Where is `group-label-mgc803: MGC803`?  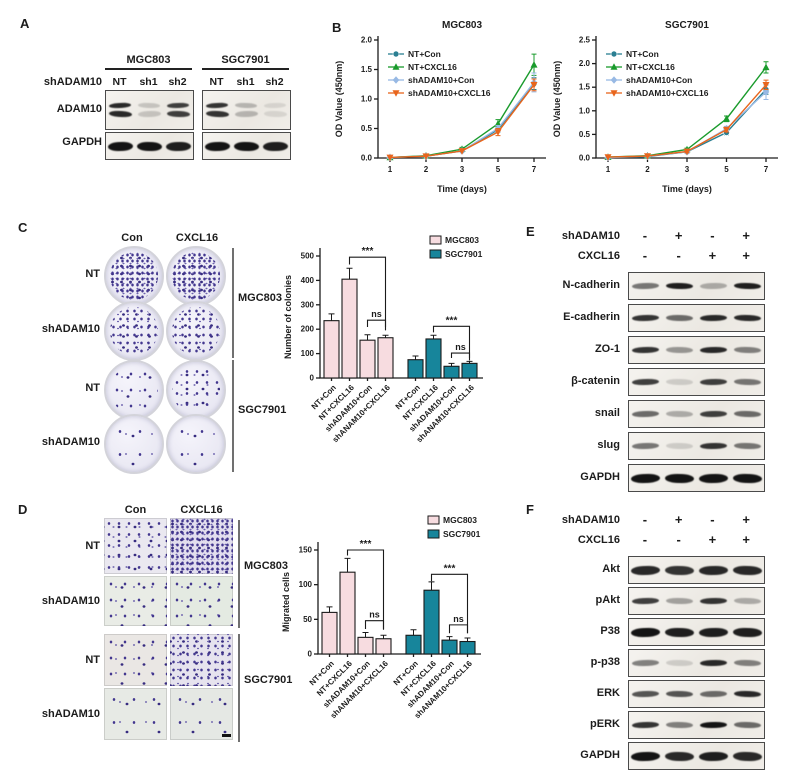 group-label-mgc803: MGC803 is located at coordinates (266, 566).